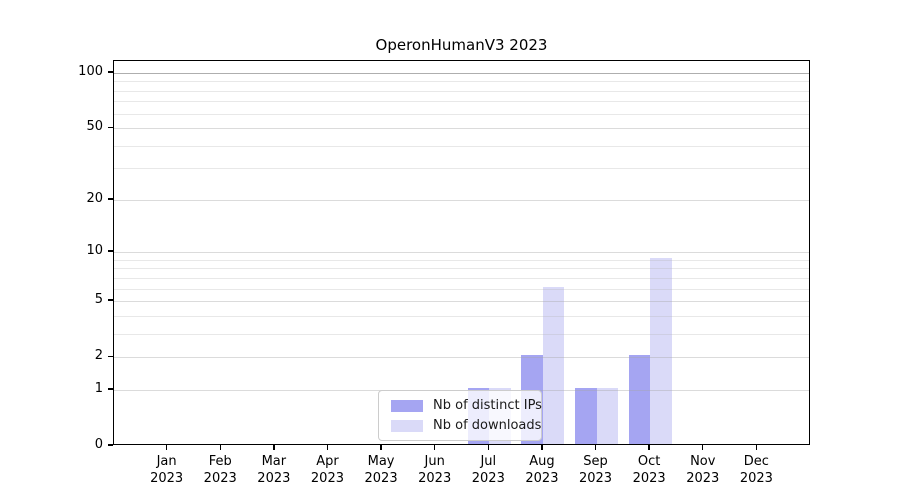  What do you see at coordinates (487, 405) in the screenshot?
I see `legend-label: Nb of distinct IPs` at bounding box center [487, 405].